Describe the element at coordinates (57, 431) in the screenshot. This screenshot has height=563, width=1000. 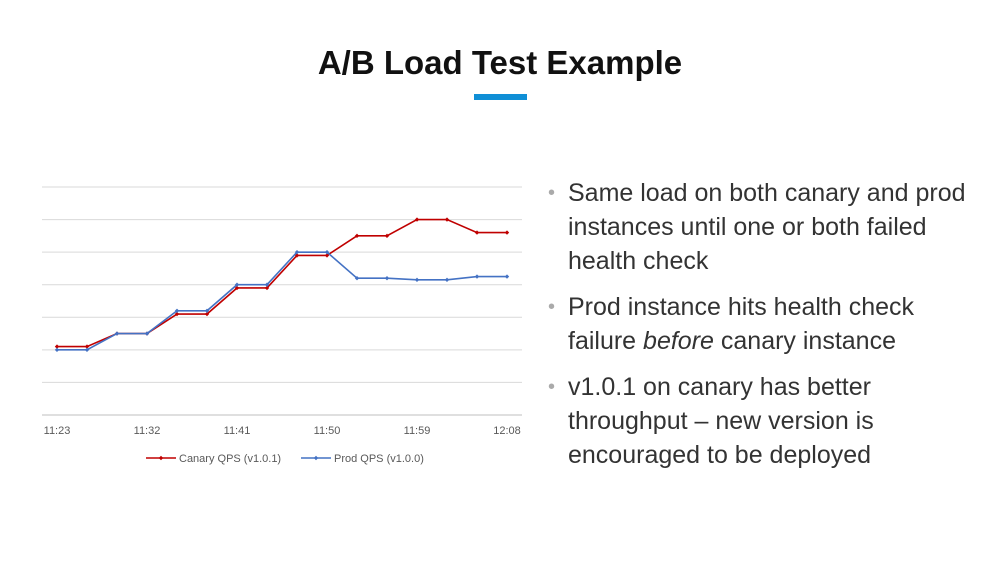
I see `x-tick-label: 11:23` at that location.